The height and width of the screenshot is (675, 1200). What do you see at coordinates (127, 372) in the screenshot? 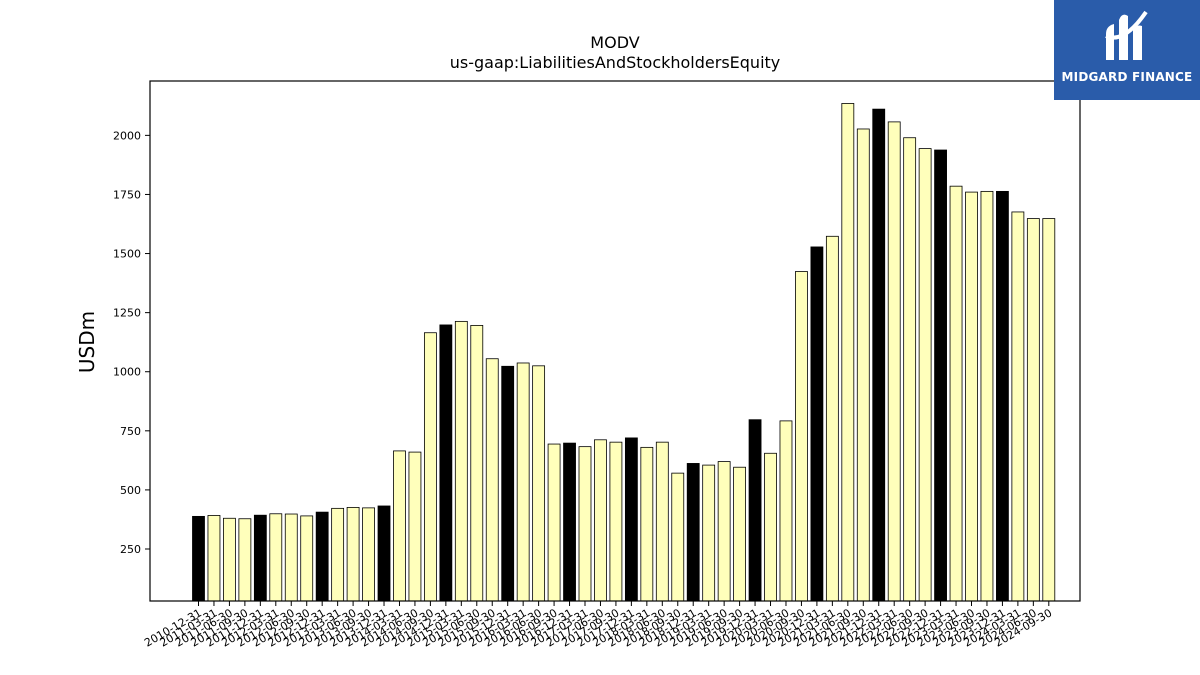
I see `y-tick-label: 1000` at bounding box center [127, 372].